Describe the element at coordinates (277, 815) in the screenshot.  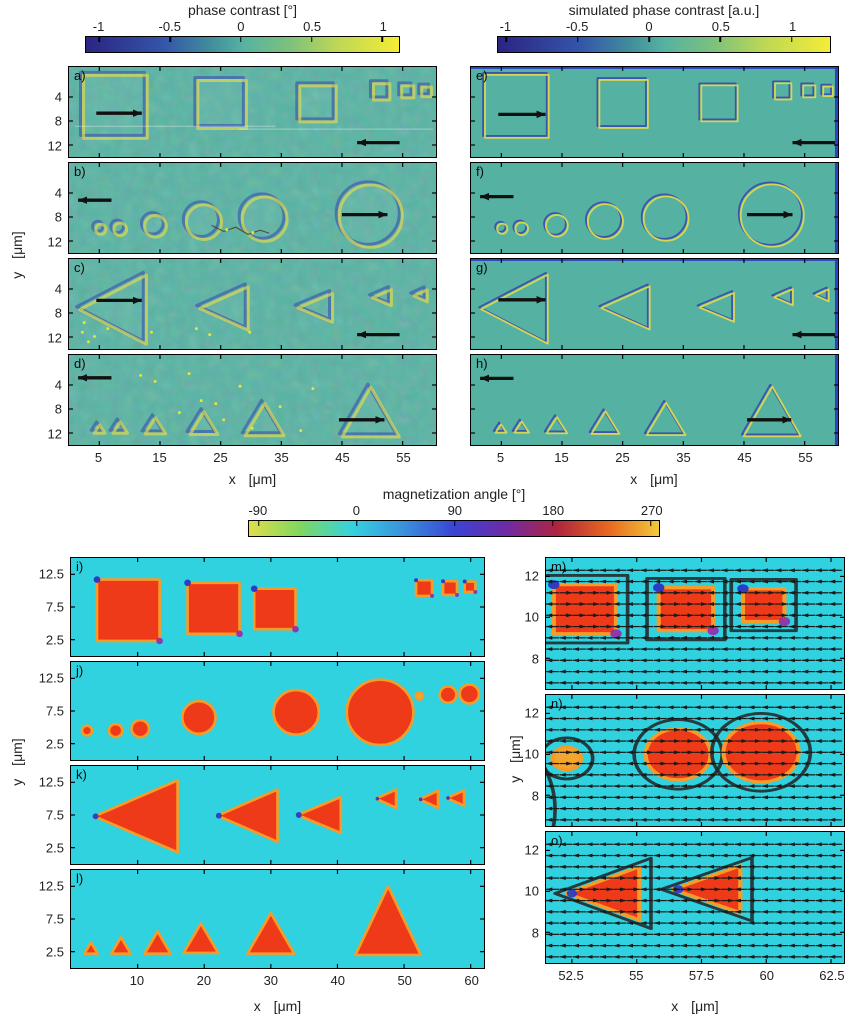
I see `panel-k: k)` at that location.